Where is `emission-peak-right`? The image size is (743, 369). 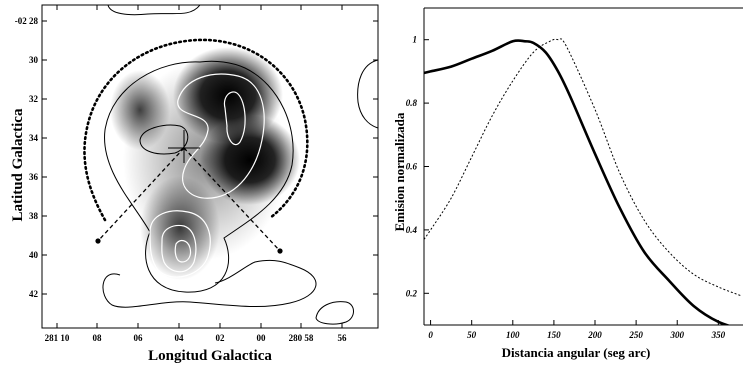 emission-peak-right is located at coordinates (250, 160).